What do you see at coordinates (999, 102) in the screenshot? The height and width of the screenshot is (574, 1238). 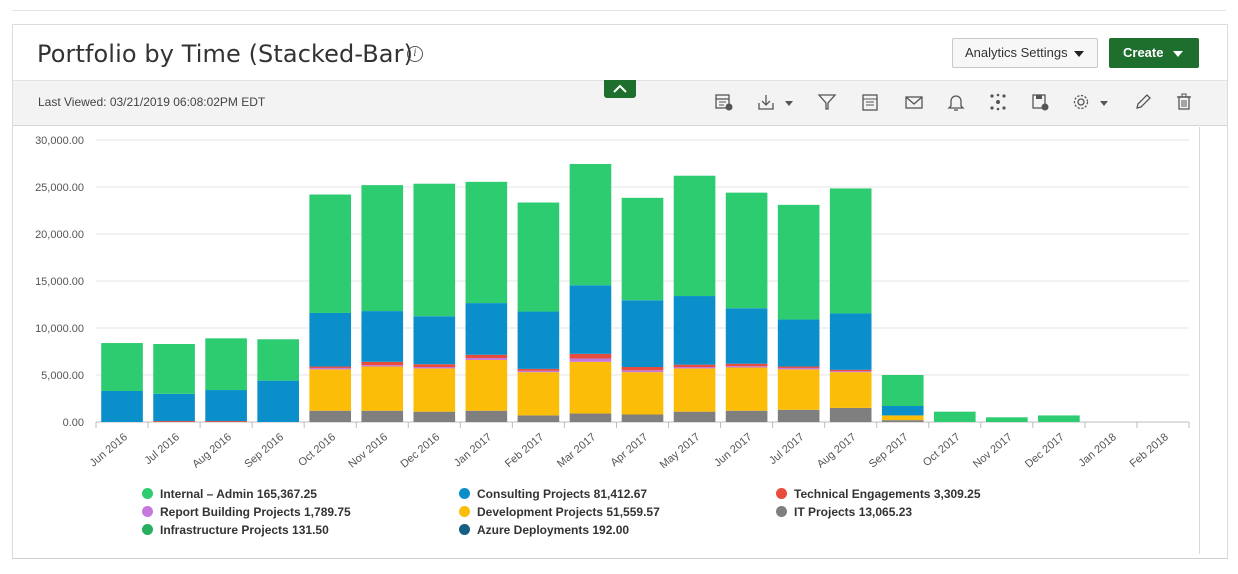 I see `share-icon` at bounding box center [999, 102].